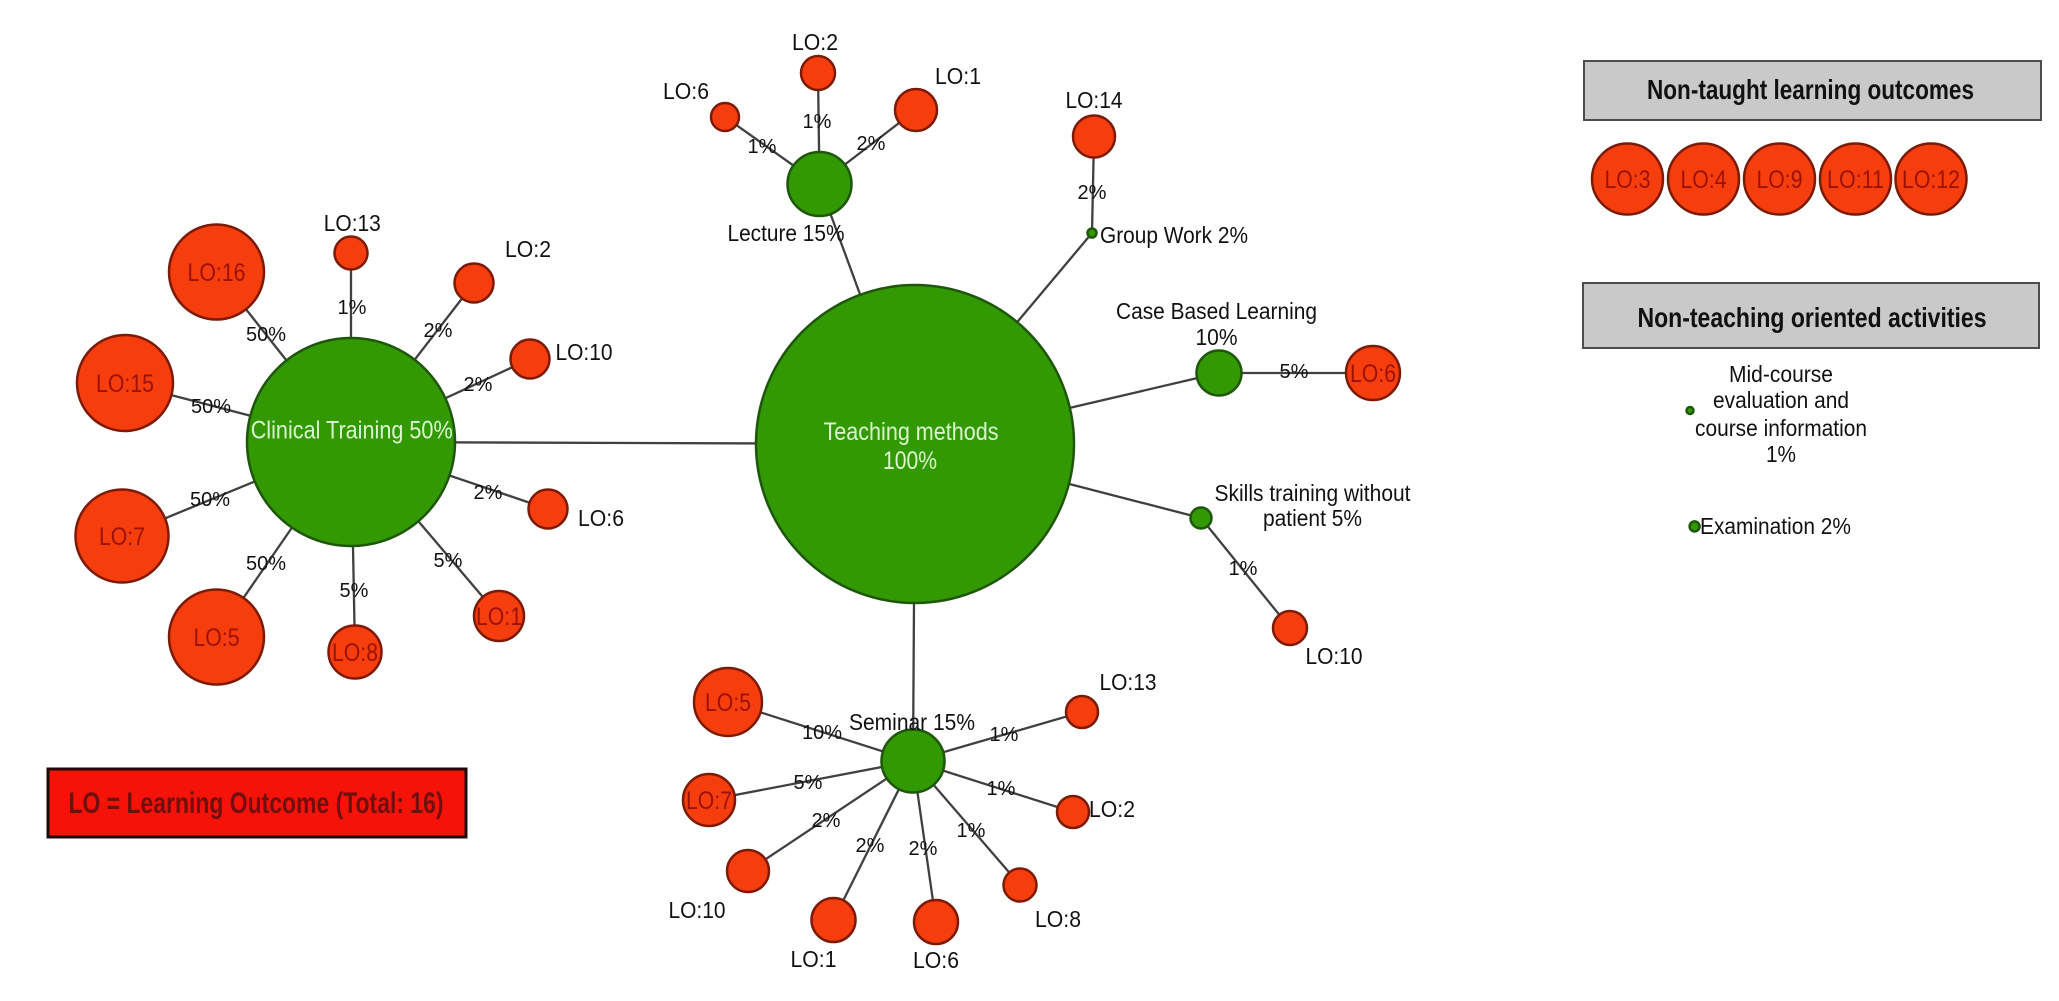  I want to click on svg-text: Seminar 15%, so click(912, 722).